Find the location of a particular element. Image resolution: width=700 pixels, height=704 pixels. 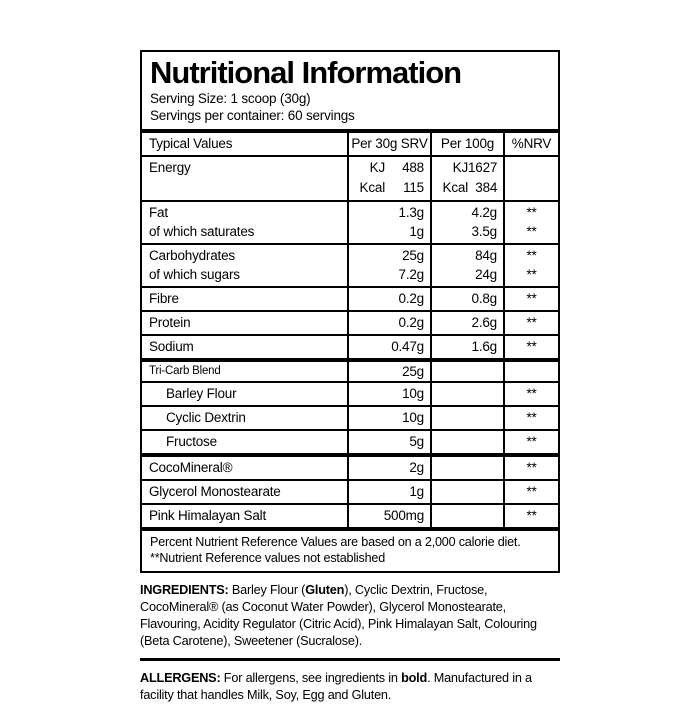

value: 7.2g is located at coordinates (411, 274).